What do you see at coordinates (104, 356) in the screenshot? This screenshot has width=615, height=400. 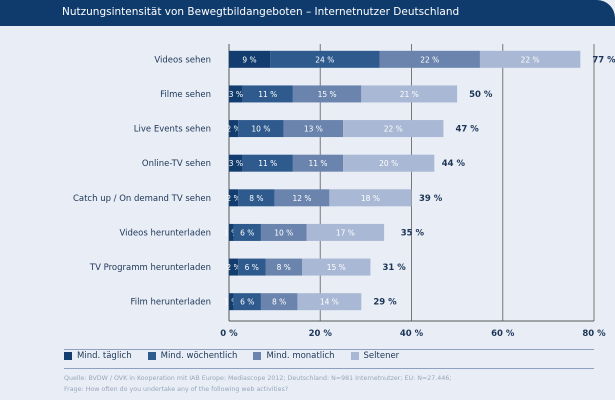 I see `legend-label: Mind. täglich` at bounding box center [104, 356].